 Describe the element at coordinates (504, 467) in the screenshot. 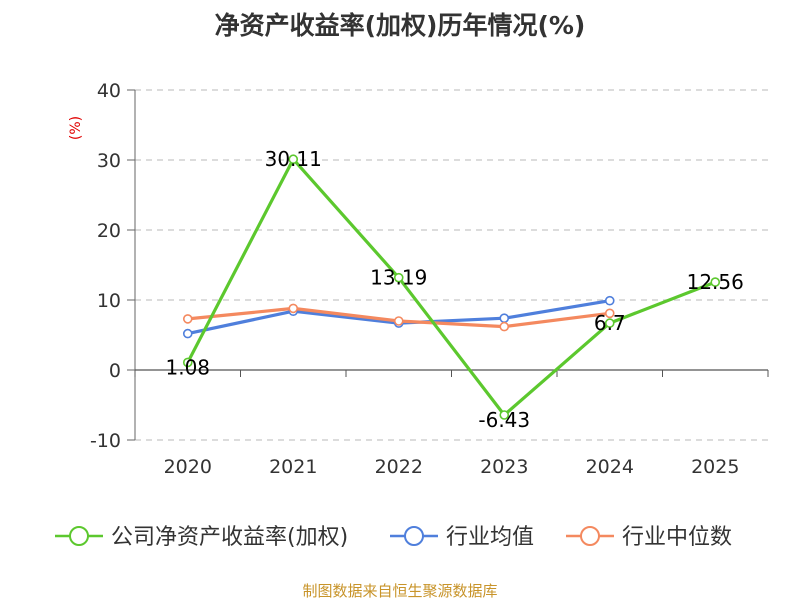

I see `x-tick-label: 2023` at that location.